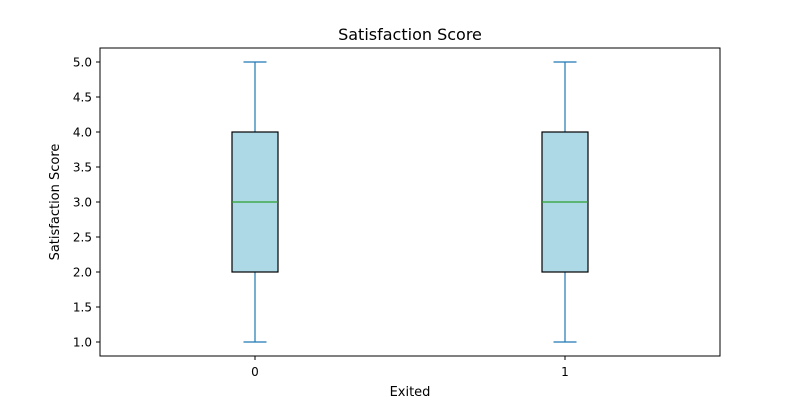  Describe the element at coordinates (82, 133) in the screenshot. I see `y-tick-label: 4.0` at that location.